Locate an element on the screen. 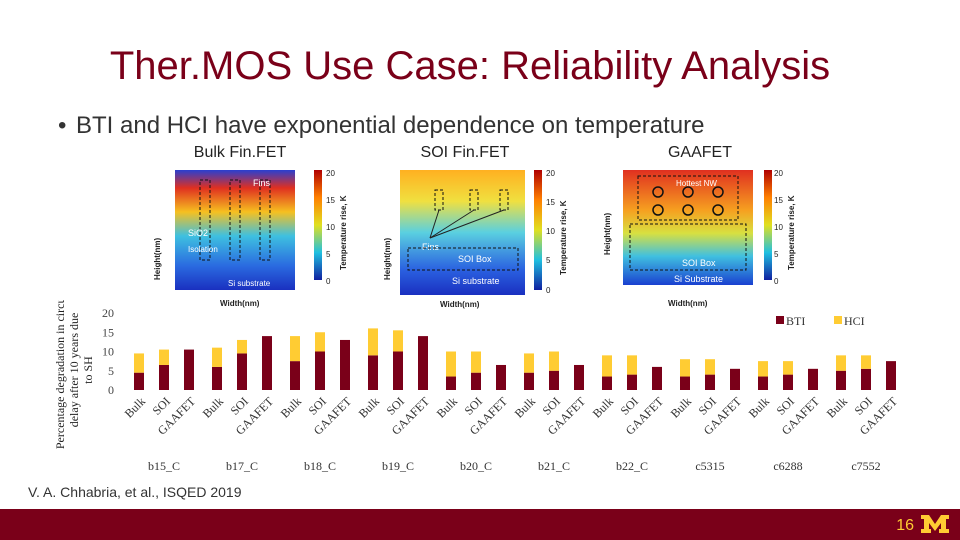  y-axis-ticks: 0 5 10 15 20 is located at coordinates (108, 351).